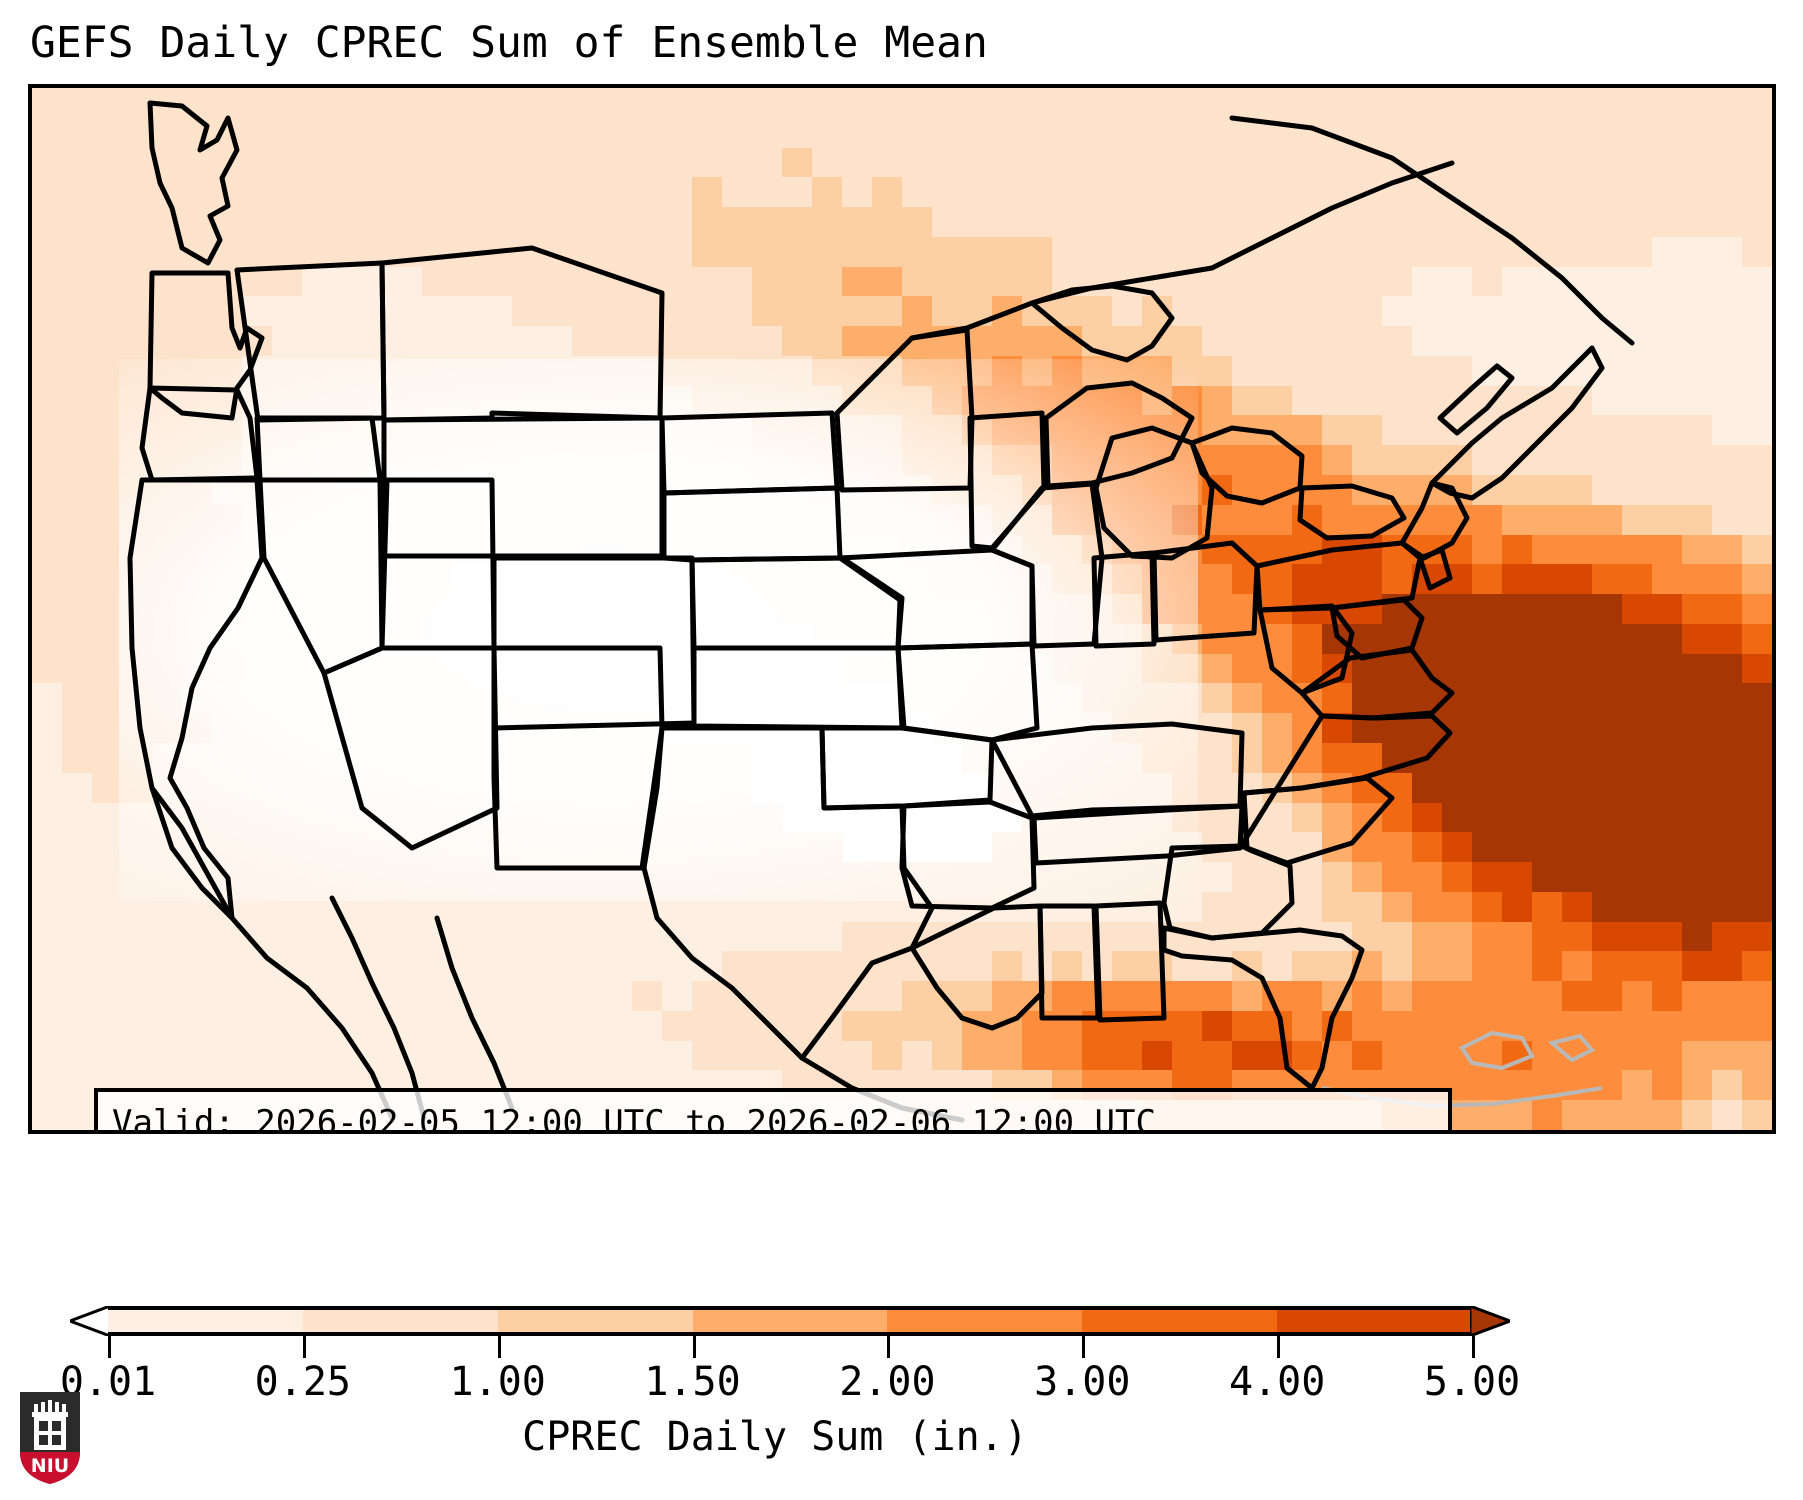 Image resolution: width=1803 pixels, height=1500 pixels. Describe the element at coordinates (50, 1466) in the screenshot. I see `niu-logo-text: NIU` at that location.